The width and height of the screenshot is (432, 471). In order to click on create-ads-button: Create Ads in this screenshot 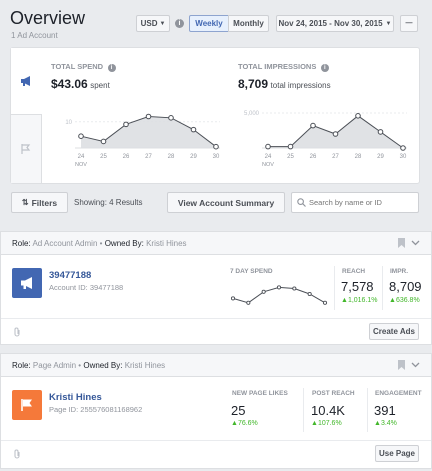, I will do `click(394, 331)`.